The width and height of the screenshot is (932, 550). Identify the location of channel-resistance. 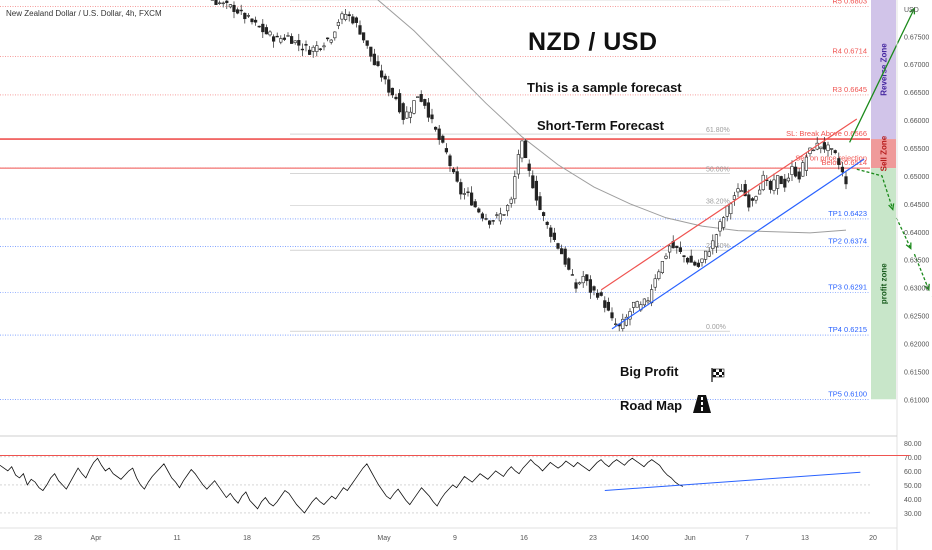
(729, 204).